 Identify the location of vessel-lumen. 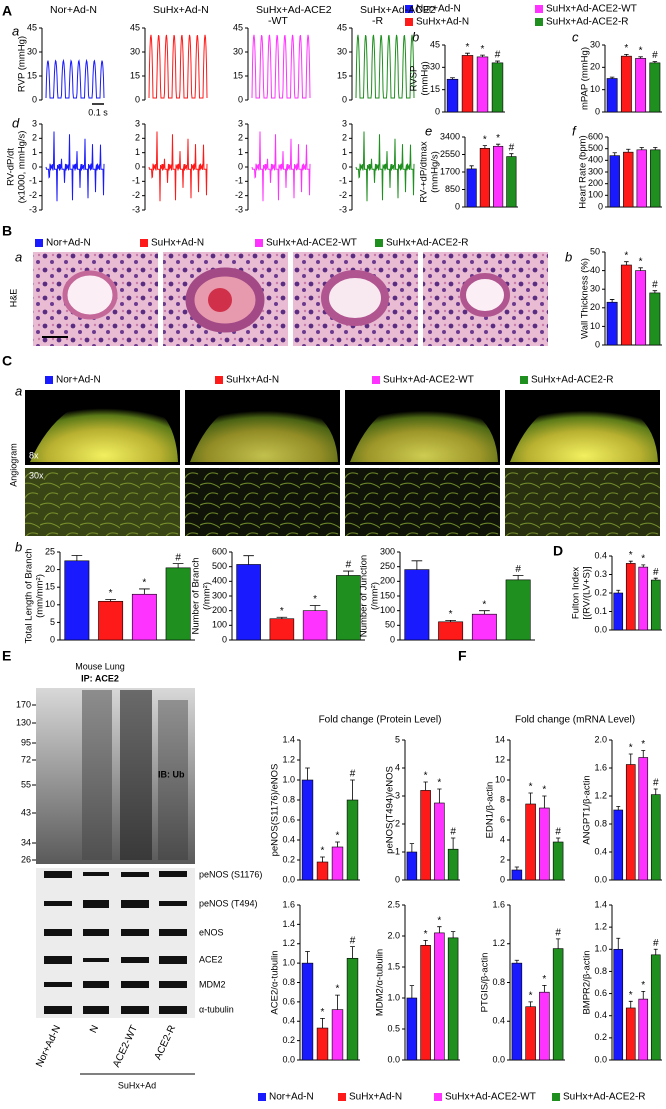
(485, 295).